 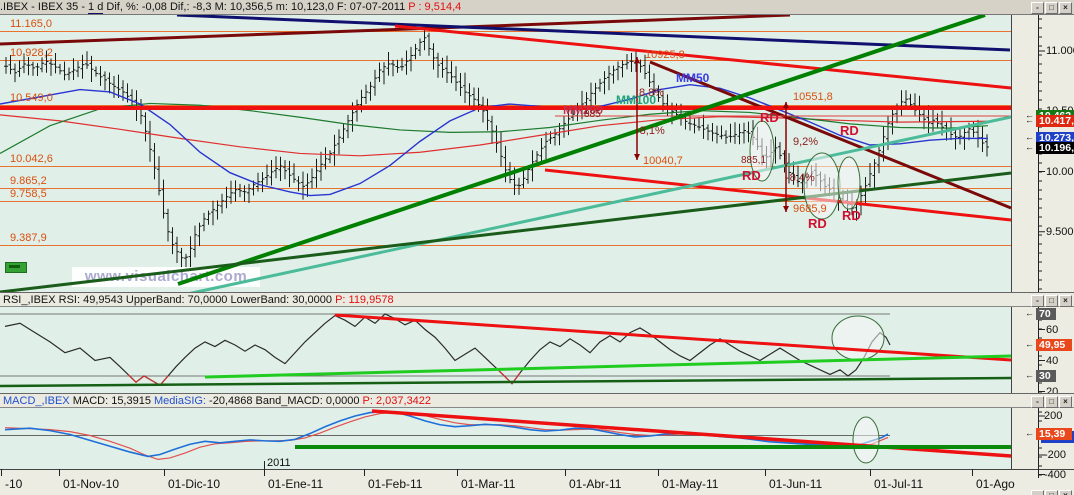 I want to click on price-scale-label: 10.000, so click(x=1060, y=171).